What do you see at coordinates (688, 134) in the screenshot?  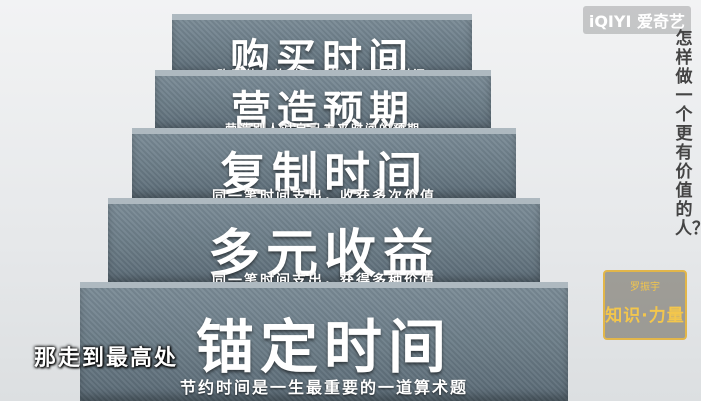 I see `vertical-title: 怎样做一个更有价值的人？` at bounding box center [688, 134].